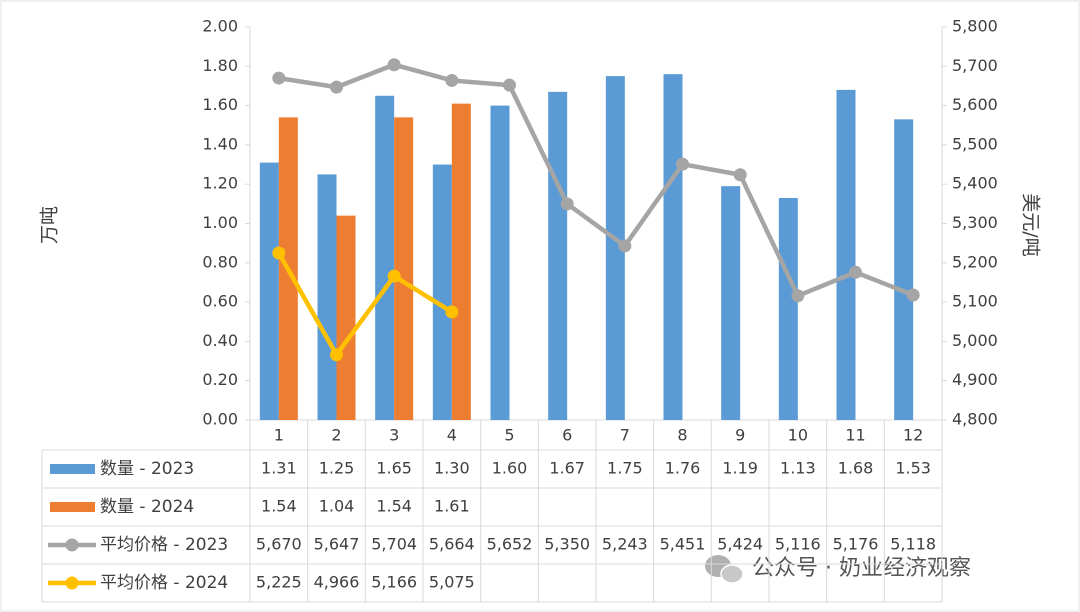  What do you see at coordinates (975, 261) in the screenshot?
I see `y2-tick-label: 5,200` at bounding box center [975, 261].